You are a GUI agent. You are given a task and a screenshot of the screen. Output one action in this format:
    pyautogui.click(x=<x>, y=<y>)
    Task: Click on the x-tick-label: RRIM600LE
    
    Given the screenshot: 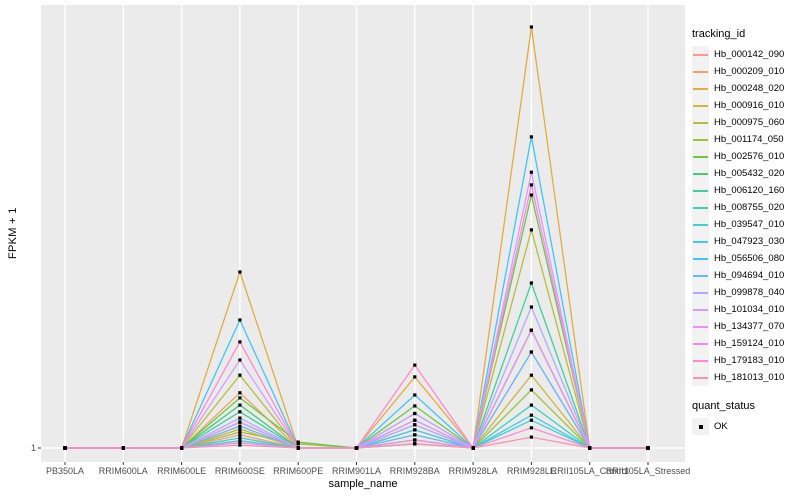 What is the action you would take?
    pyautogui.click(x=181, y=471)
    